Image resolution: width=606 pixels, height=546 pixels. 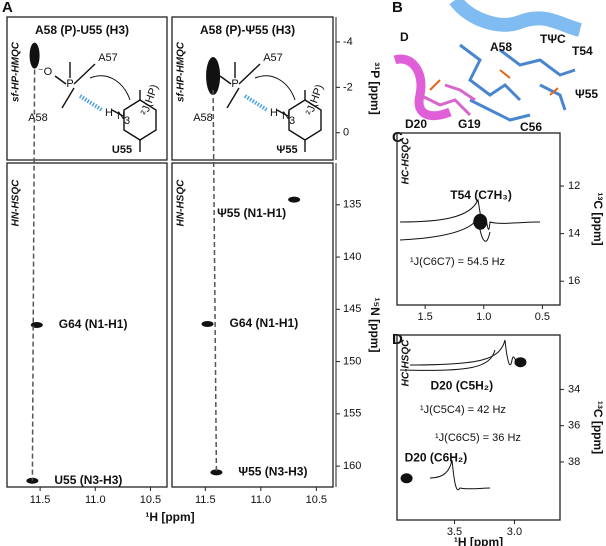 I want to click on y-tick-label: 160, so click(x=352, y=466).